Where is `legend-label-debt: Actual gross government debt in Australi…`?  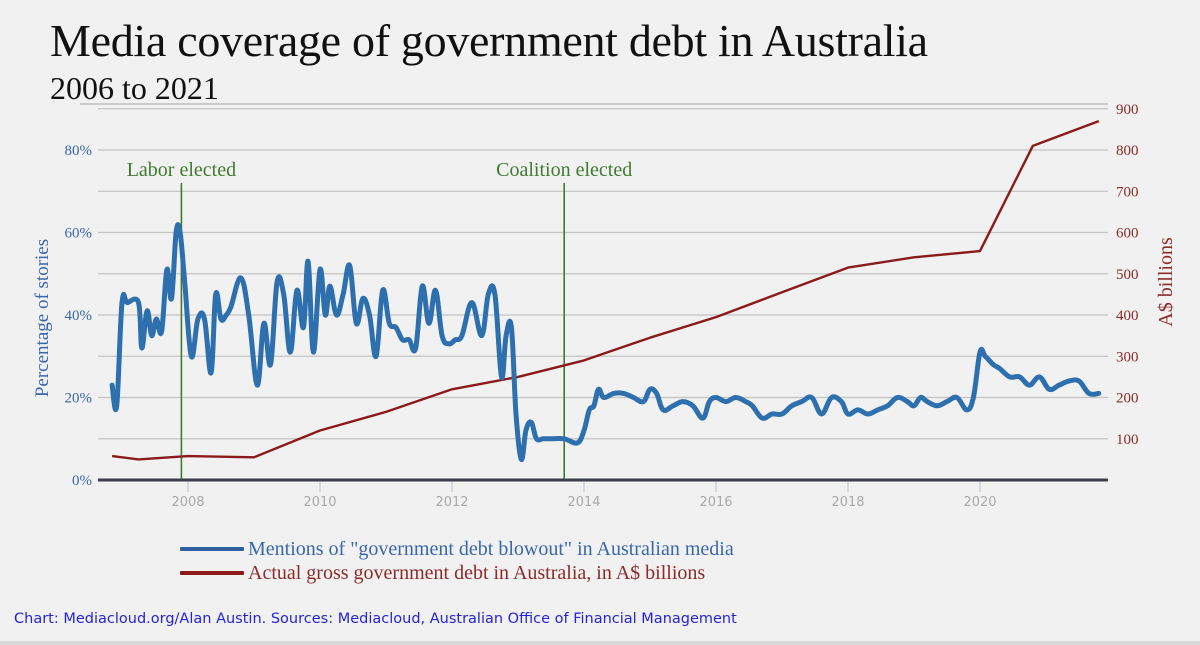
legend-label-debt: Actual gross government debt in Australi… is located at coordinates (477, 573).